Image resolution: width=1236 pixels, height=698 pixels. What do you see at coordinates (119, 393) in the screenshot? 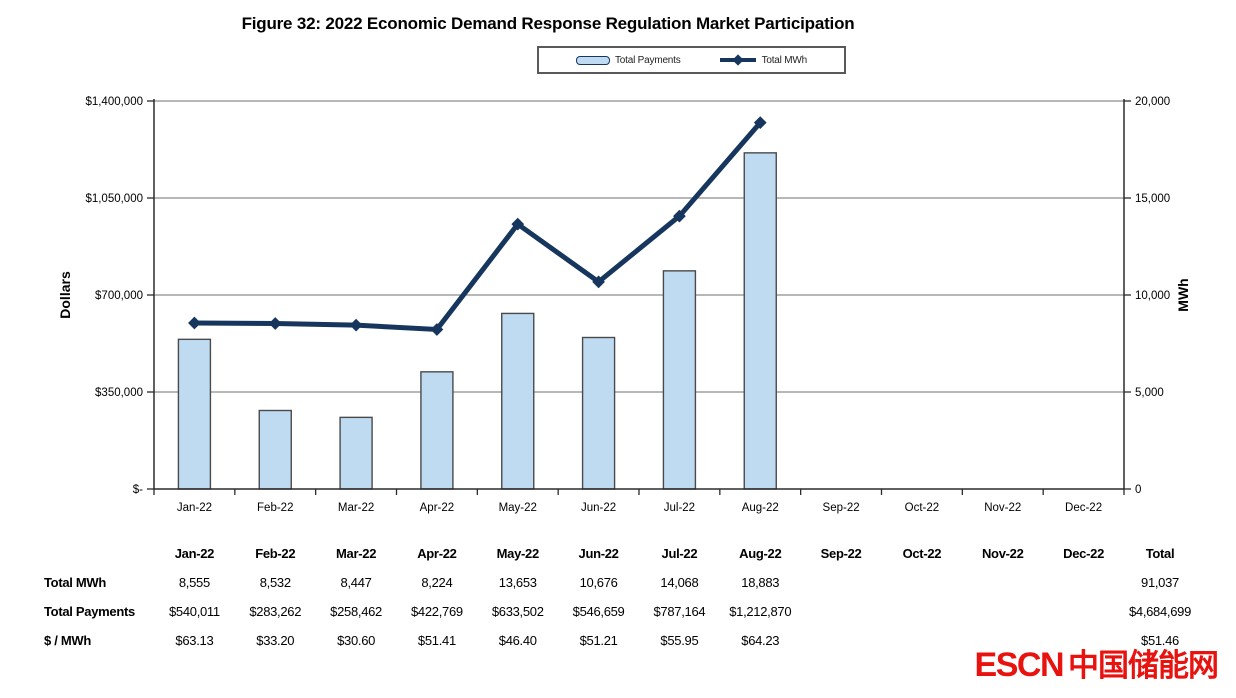
I see `y-axis-tick-label: $350,000` at bounding box center [119, 393].